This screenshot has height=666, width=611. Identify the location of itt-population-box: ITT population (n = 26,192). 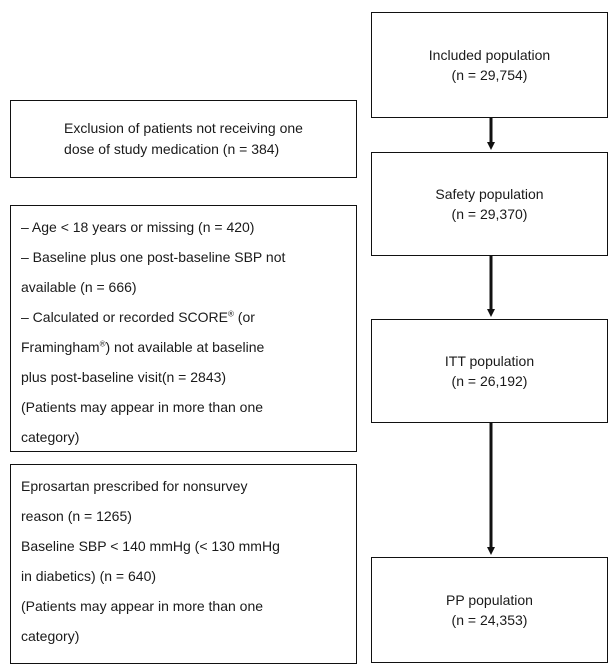
(489, 371).